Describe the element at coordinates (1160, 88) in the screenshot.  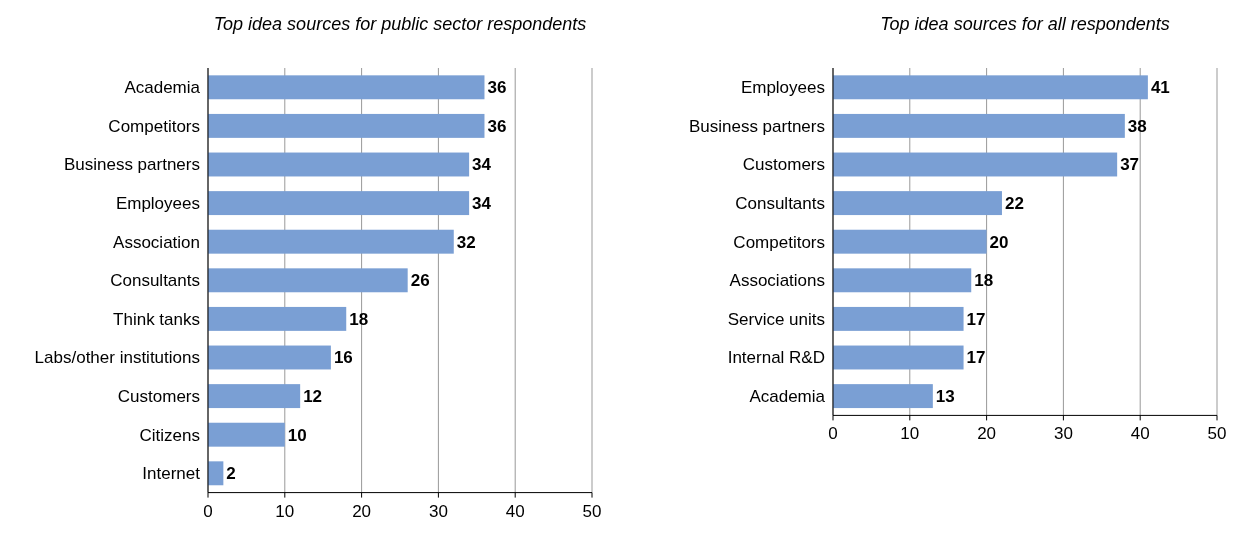
I see `data-label: 41` at that location.